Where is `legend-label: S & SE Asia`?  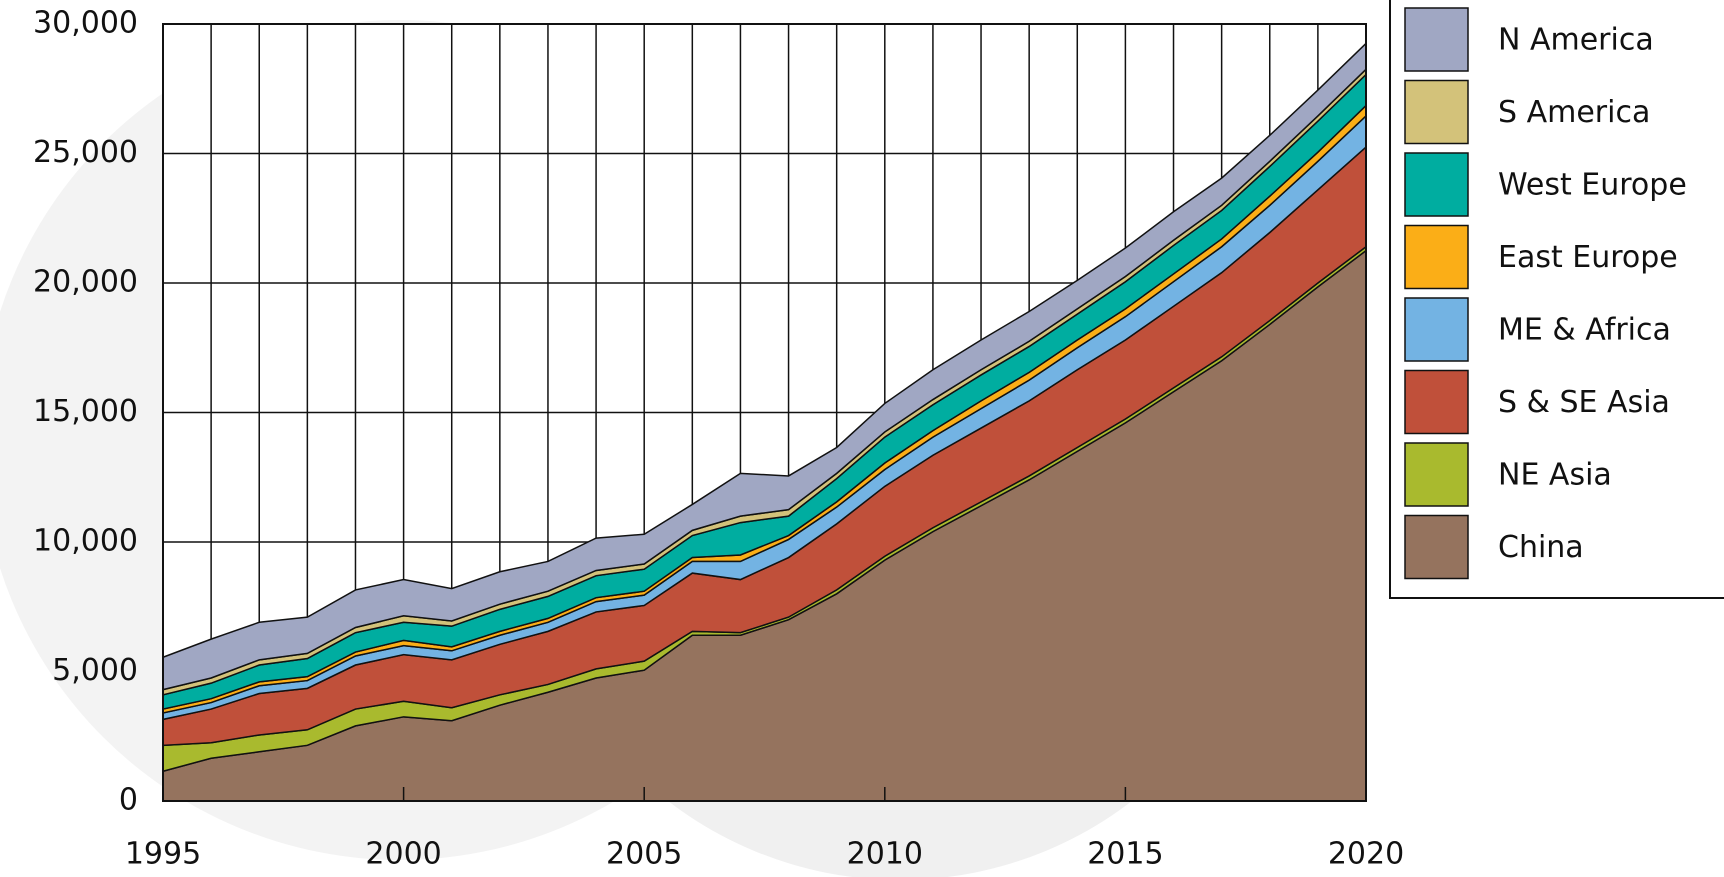 legend-label: S & SE Asia is located at coordinates (1584, 402).